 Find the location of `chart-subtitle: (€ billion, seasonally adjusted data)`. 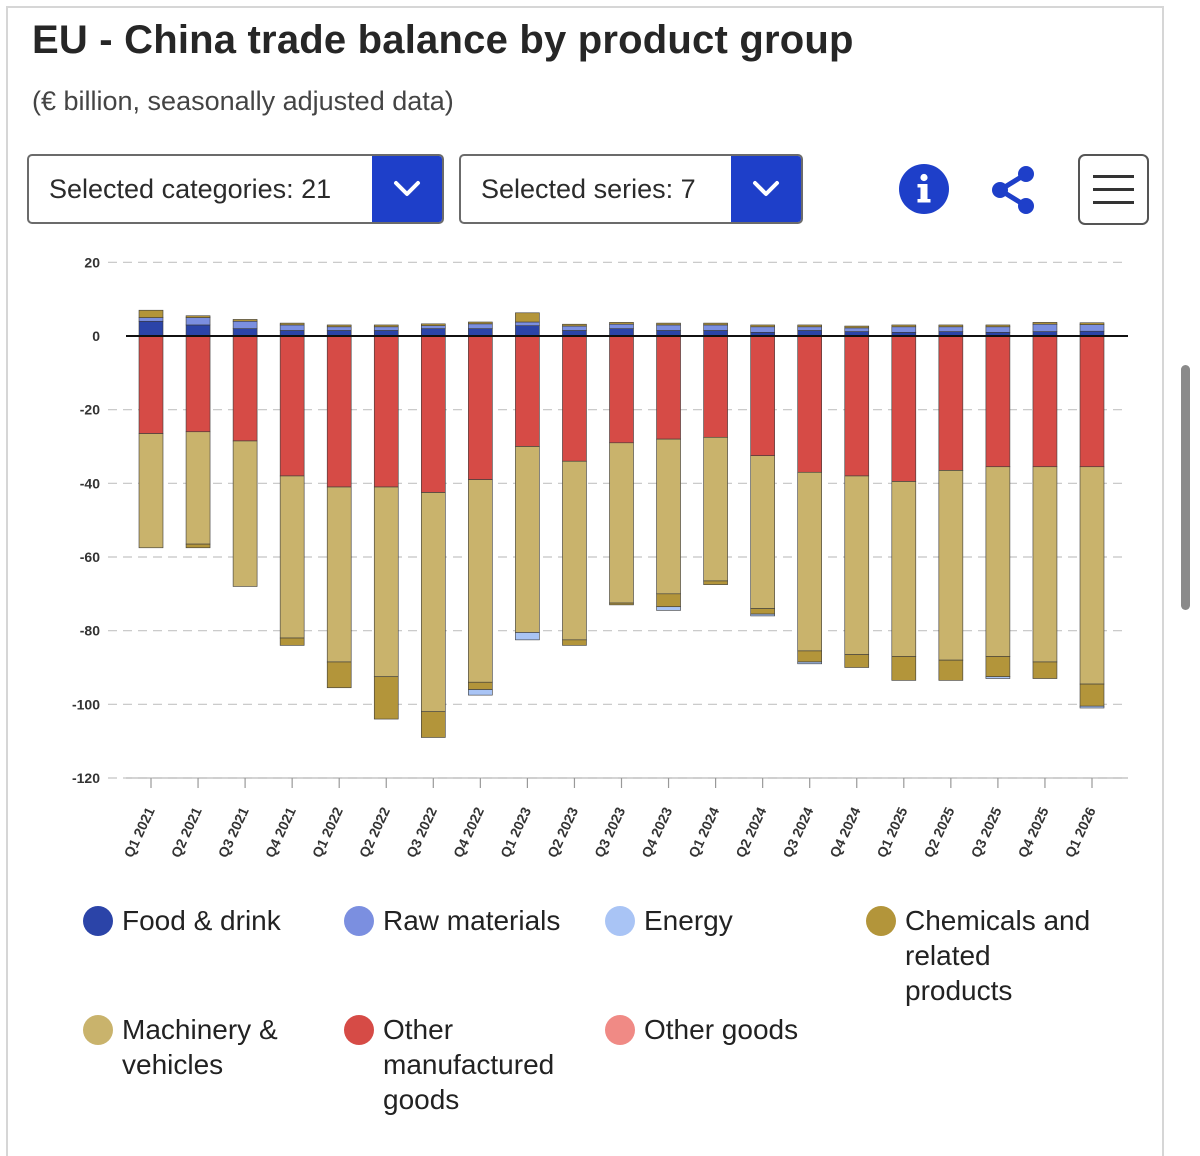

chart-subtitle: (€ billion, seasonally adjusted data) is located at coordinates (243, 101).